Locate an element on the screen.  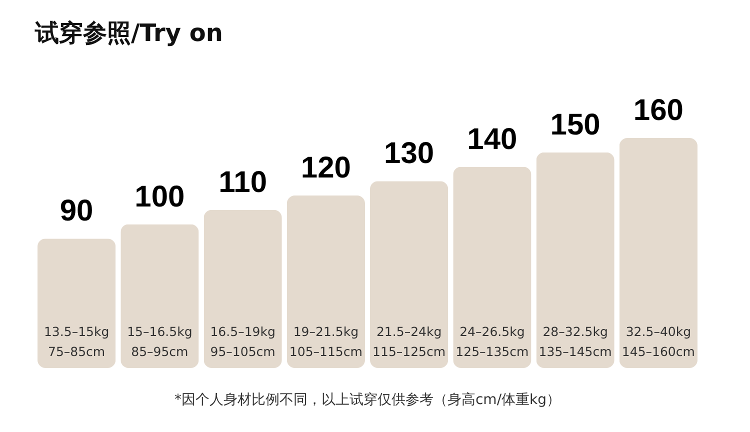
data-label: 100 is located at coordinates (159, 197).